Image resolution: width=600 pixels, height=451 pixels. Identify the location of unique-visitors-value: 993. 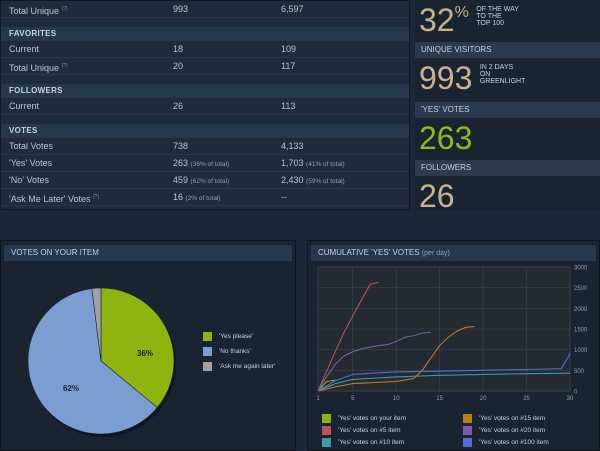
(446, 78).